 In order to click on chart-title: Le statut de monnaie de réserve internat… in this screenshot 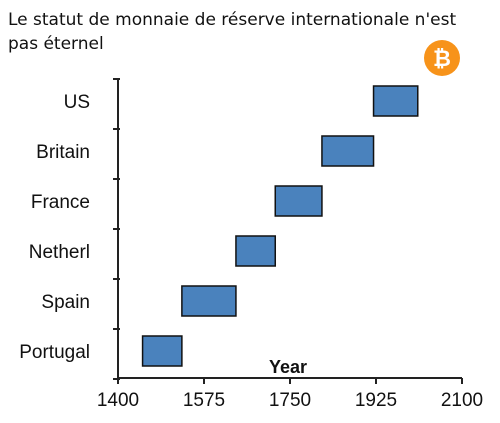, I will do `click(232, 32)`.